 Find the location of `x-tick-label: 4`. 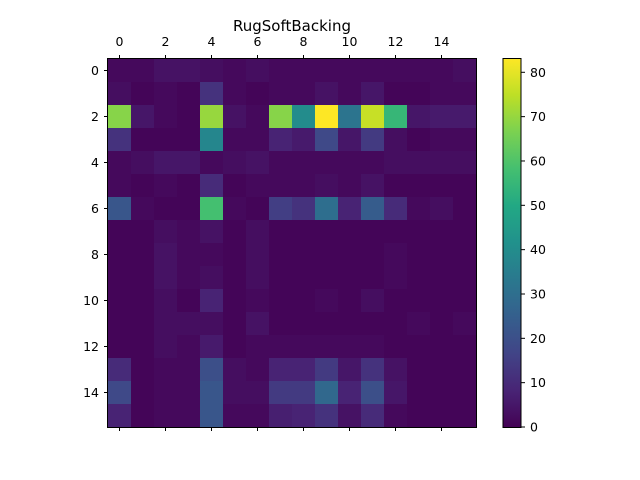

x-tick-label: 4 is located at coordinates (212, 41).